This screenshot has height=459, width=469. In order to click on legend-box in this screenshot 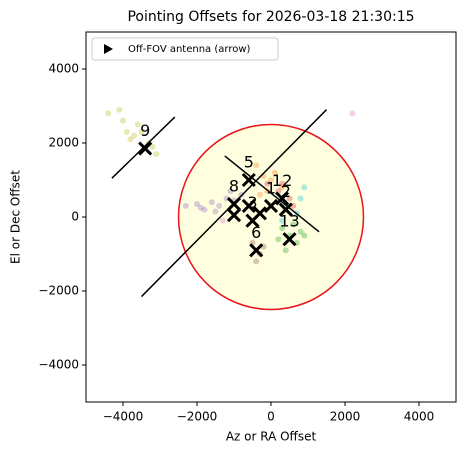, I will do `click(185, 49)`.